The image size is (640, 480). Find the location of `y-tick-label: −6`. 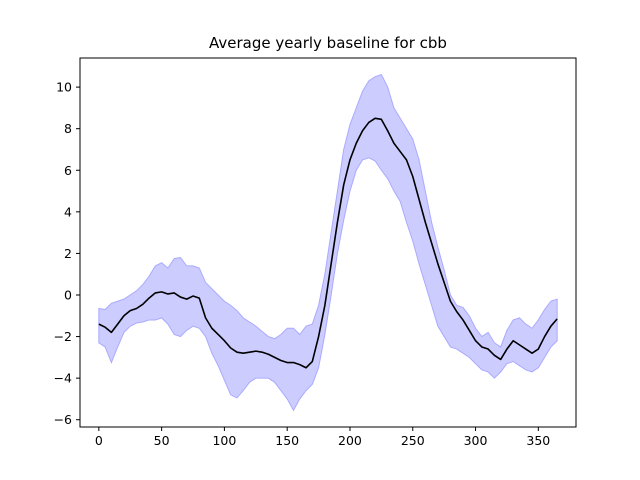

y-tick-label: −6 is located at coordinates (63, 419).